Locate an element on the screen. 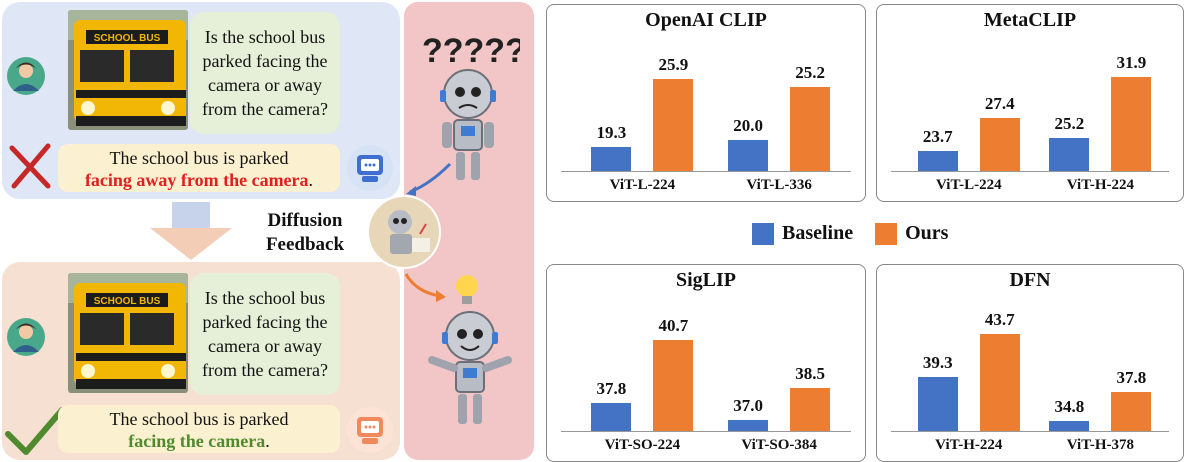 The width and height of the screenshot is (1184, 462). chart-legend: Baseline Ours is located at coordinates (850, 233).